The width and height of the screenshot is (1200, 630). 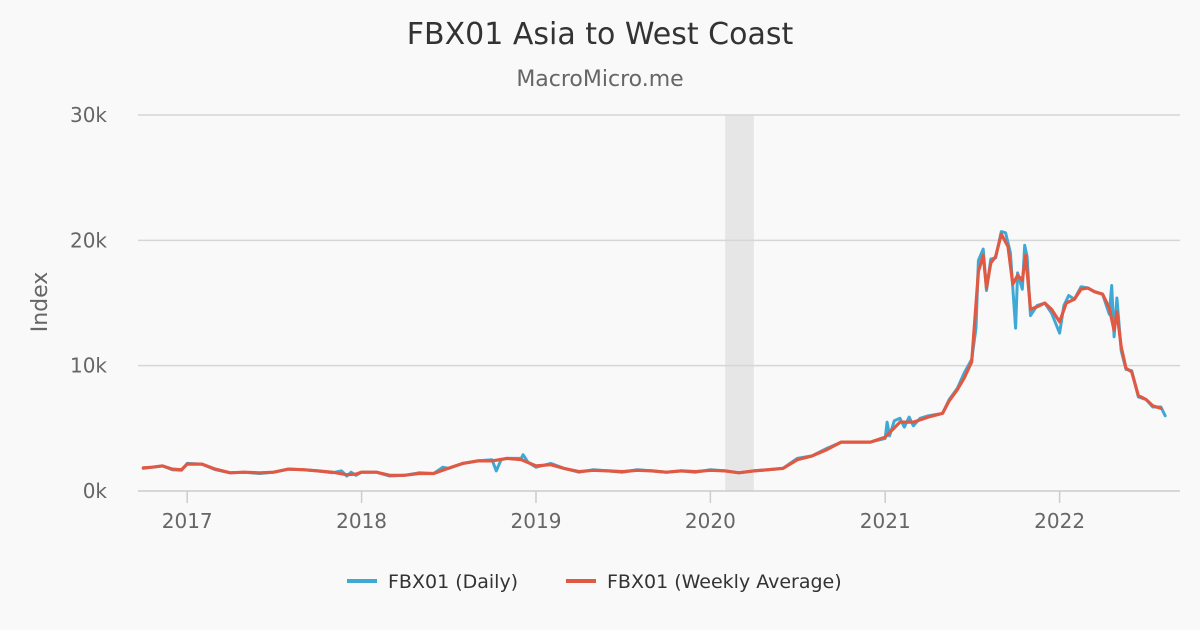 I want to click on shaded-band-layer, so click(x=739, y=303).